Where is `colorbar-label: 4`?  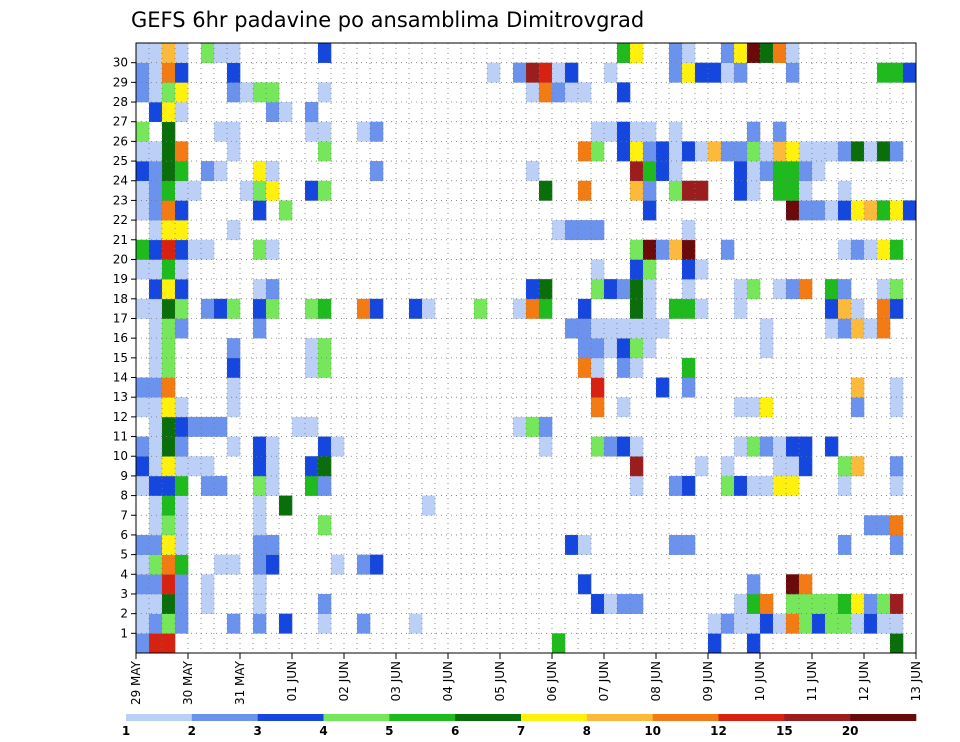 colorbar-label: 4 is located at coordinates (323, 731).